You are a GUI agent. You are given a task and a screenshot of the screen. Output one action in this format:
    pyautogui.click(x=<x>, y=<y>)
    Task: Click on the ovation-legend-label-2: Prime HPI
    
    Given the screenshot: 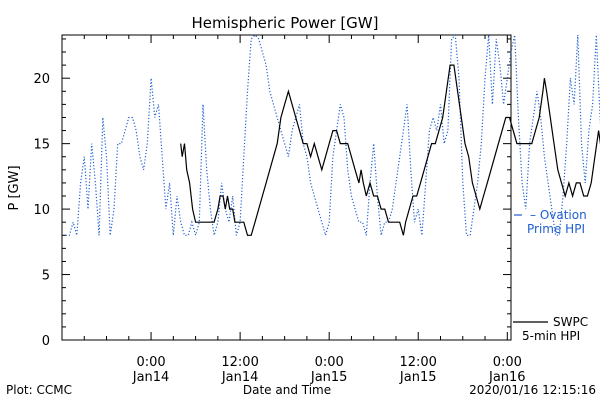 What is the action you would take?
    pyautogui.click(x=556, y=229)
    